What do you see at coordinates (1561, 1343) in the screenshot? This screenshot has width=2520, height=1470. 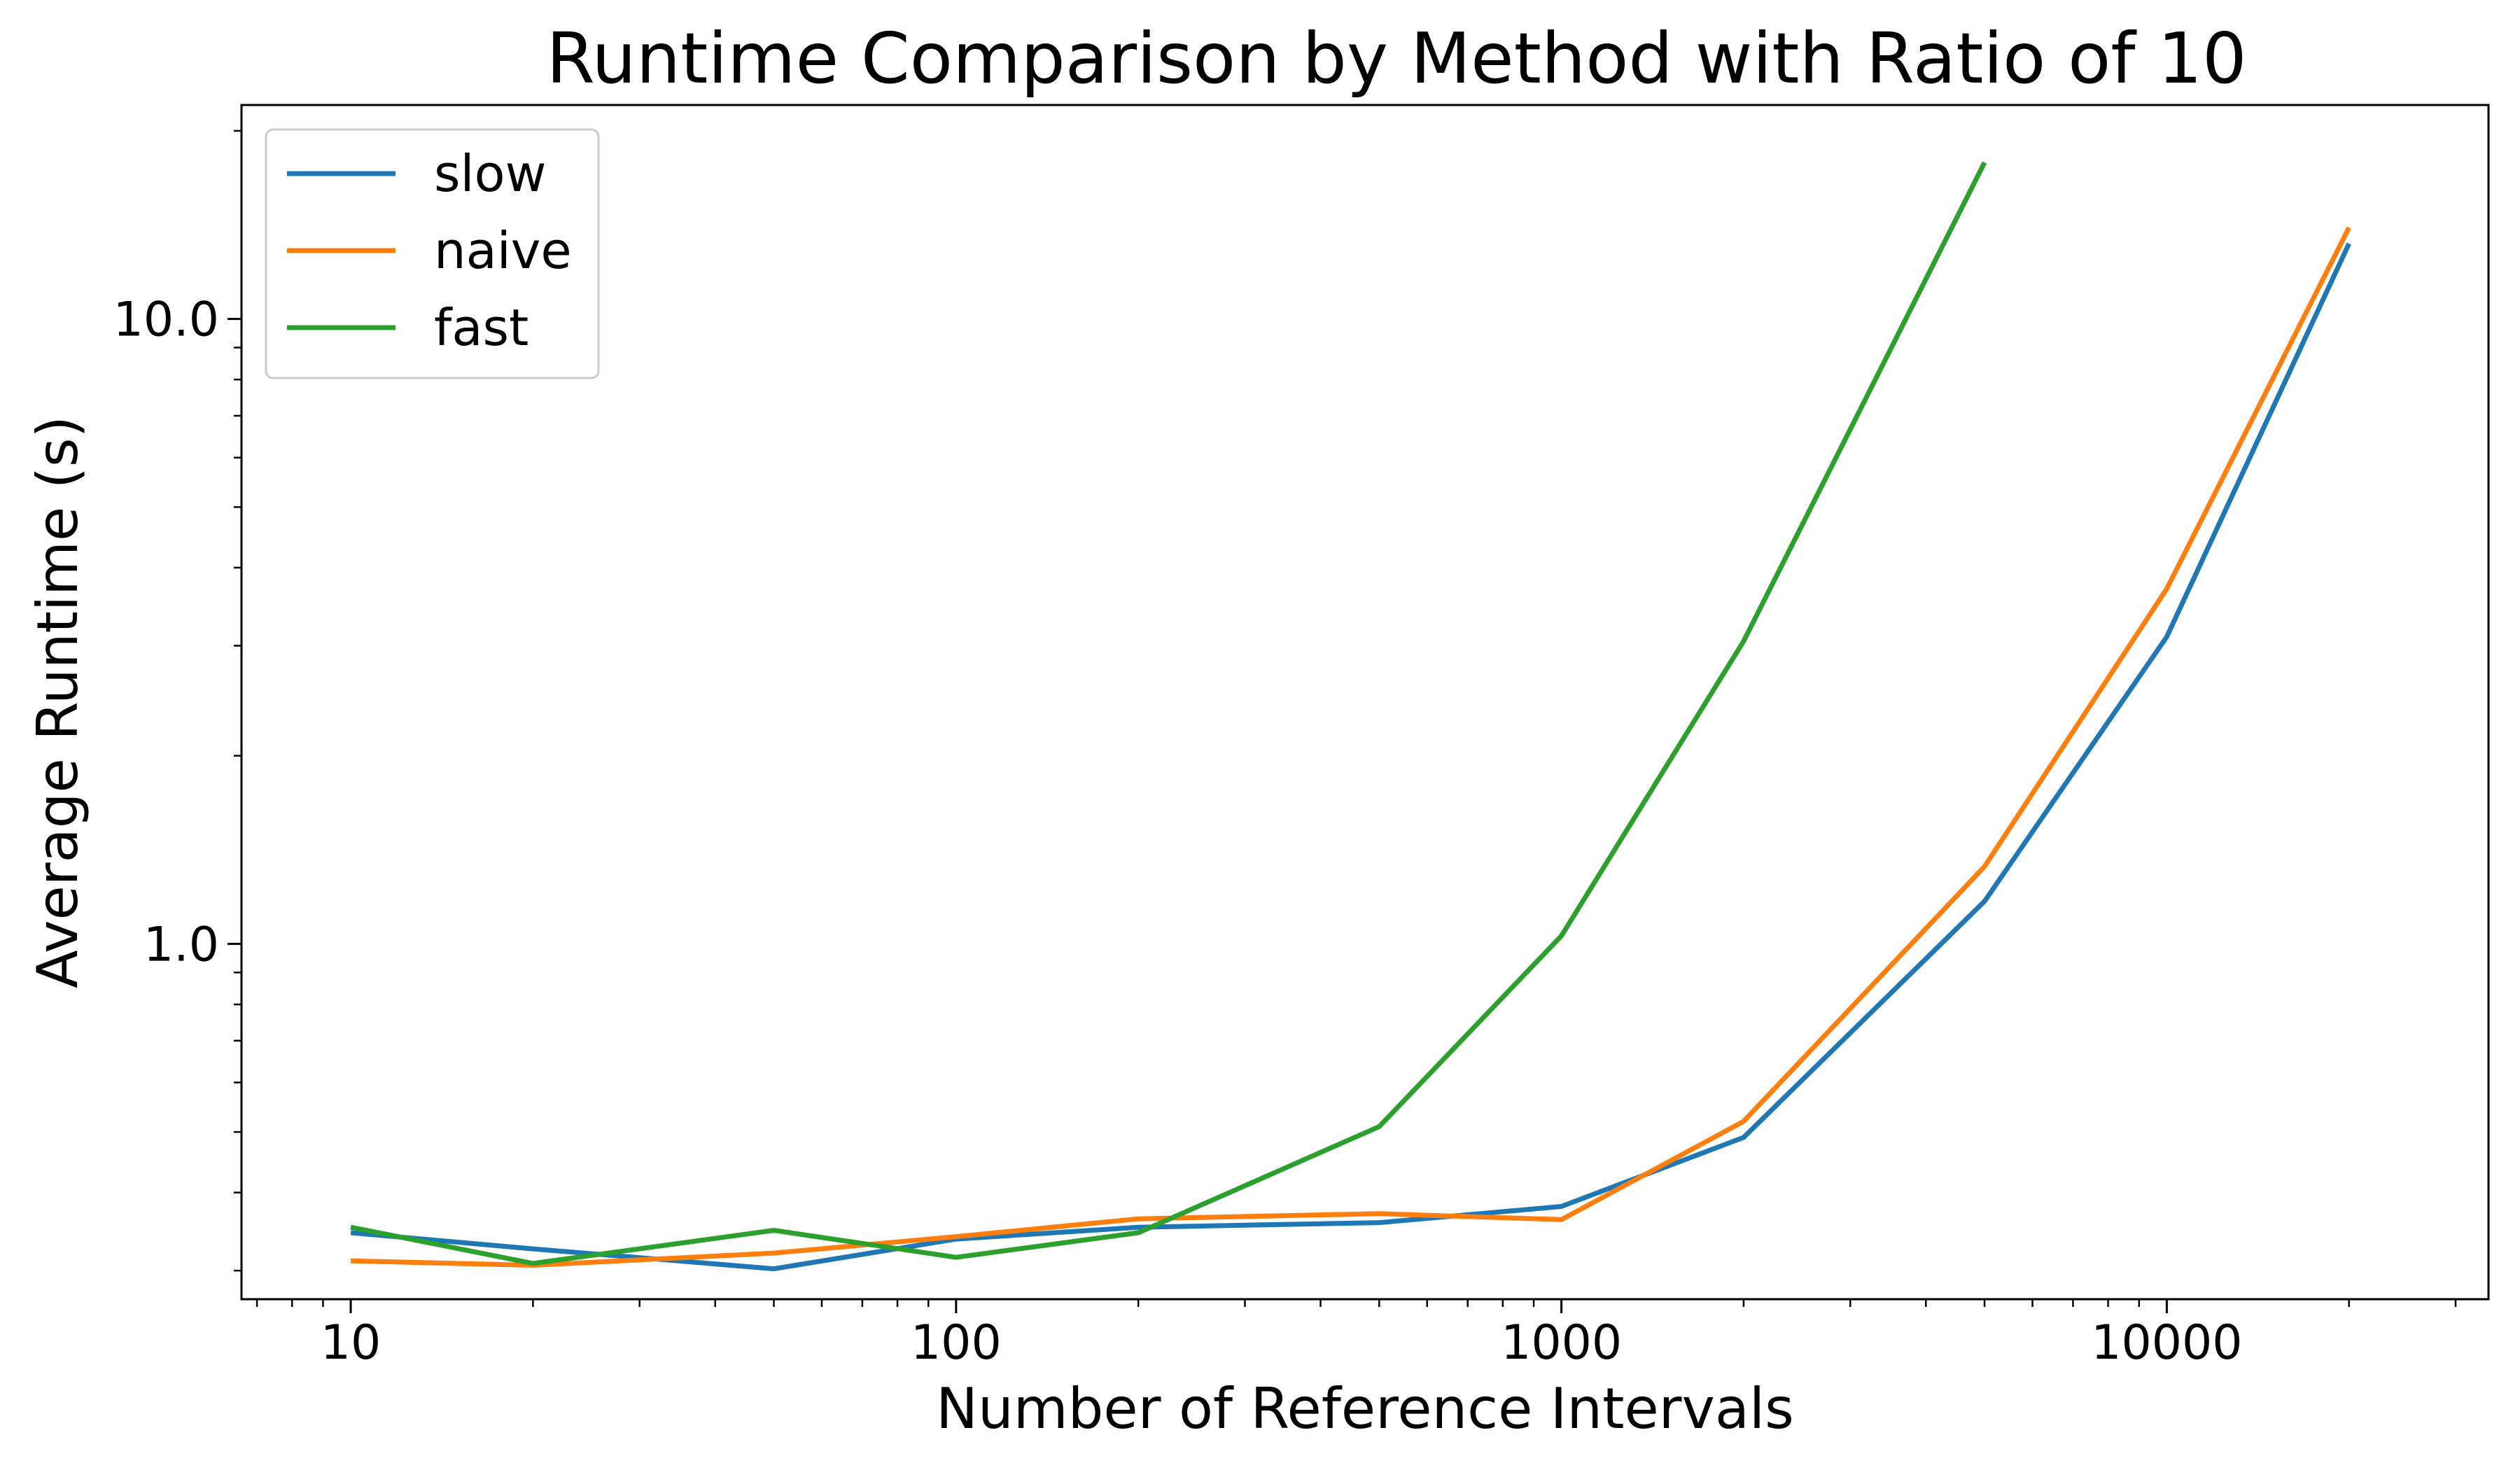 I see `x-tick-label: 1000` at bounding box center [1561, 1343].